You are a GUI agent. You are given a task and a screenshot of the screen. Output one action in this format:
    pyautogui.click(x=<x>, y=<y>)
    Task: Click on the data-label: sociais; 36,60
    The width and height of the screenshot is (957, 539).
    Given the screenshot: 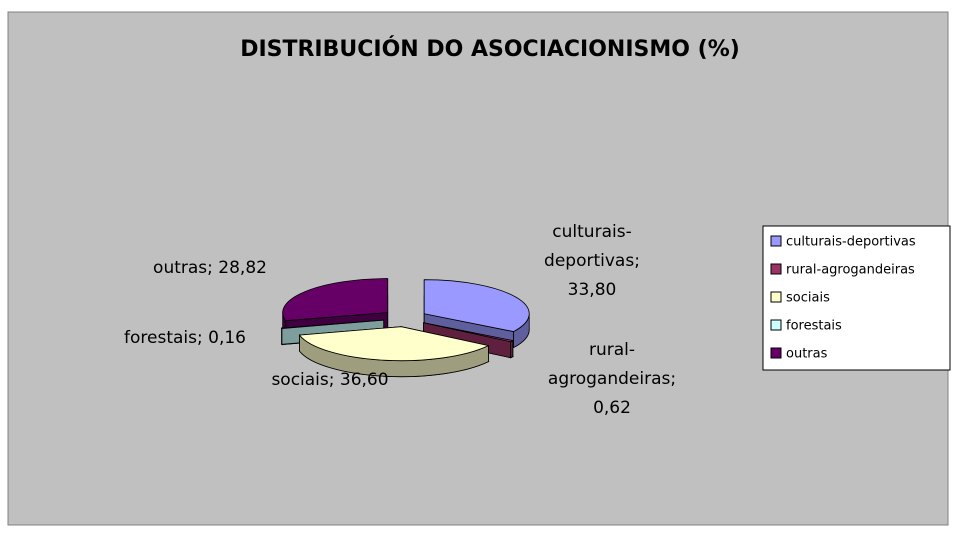 What is the action you would take?
    pyautogui.click(x=329, y=380)
    